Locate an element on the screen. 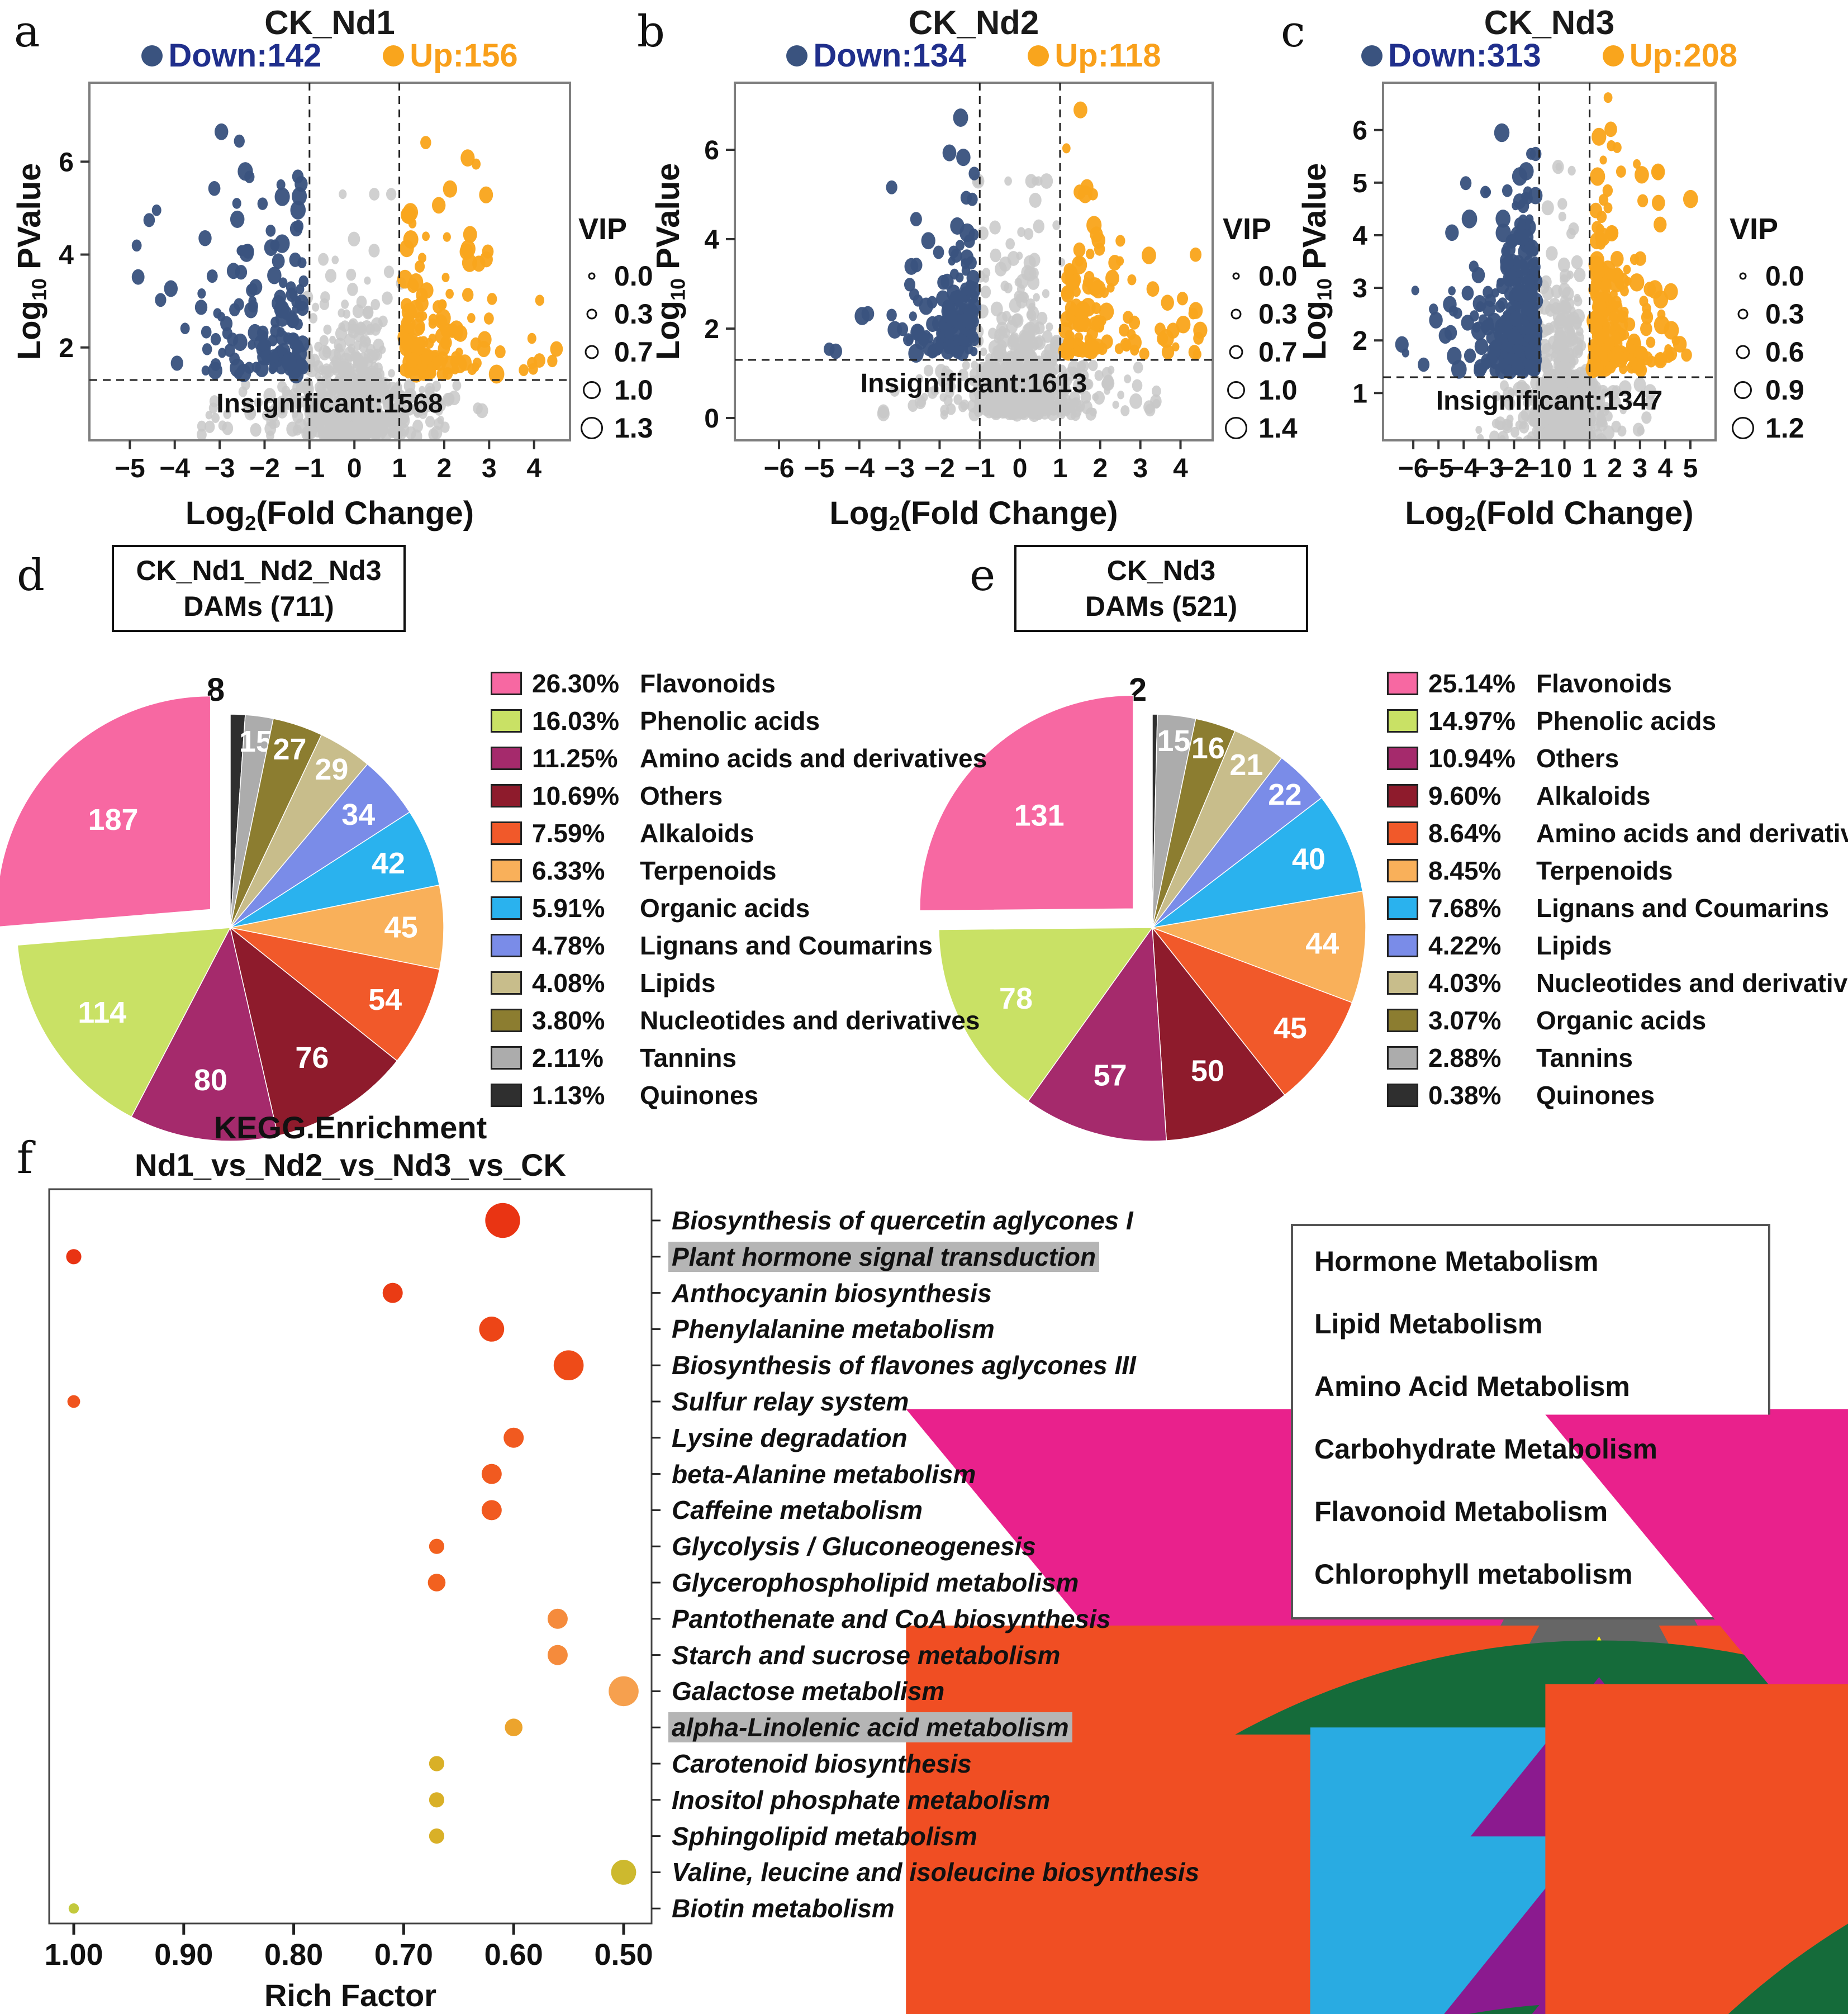 This screenshot has width=1848, height=2014. kegg-category-legend-item: Amino Acid Metabolism is located at coordinates (1581, 1692).